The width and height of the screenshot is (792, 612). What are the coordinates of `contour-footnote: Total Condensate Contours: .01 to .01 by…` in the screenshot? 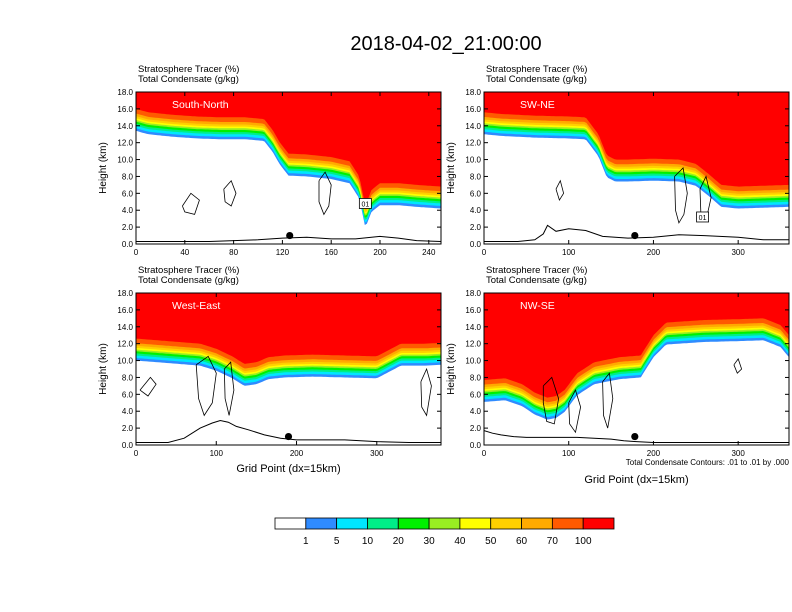 It's located at (708, 462).